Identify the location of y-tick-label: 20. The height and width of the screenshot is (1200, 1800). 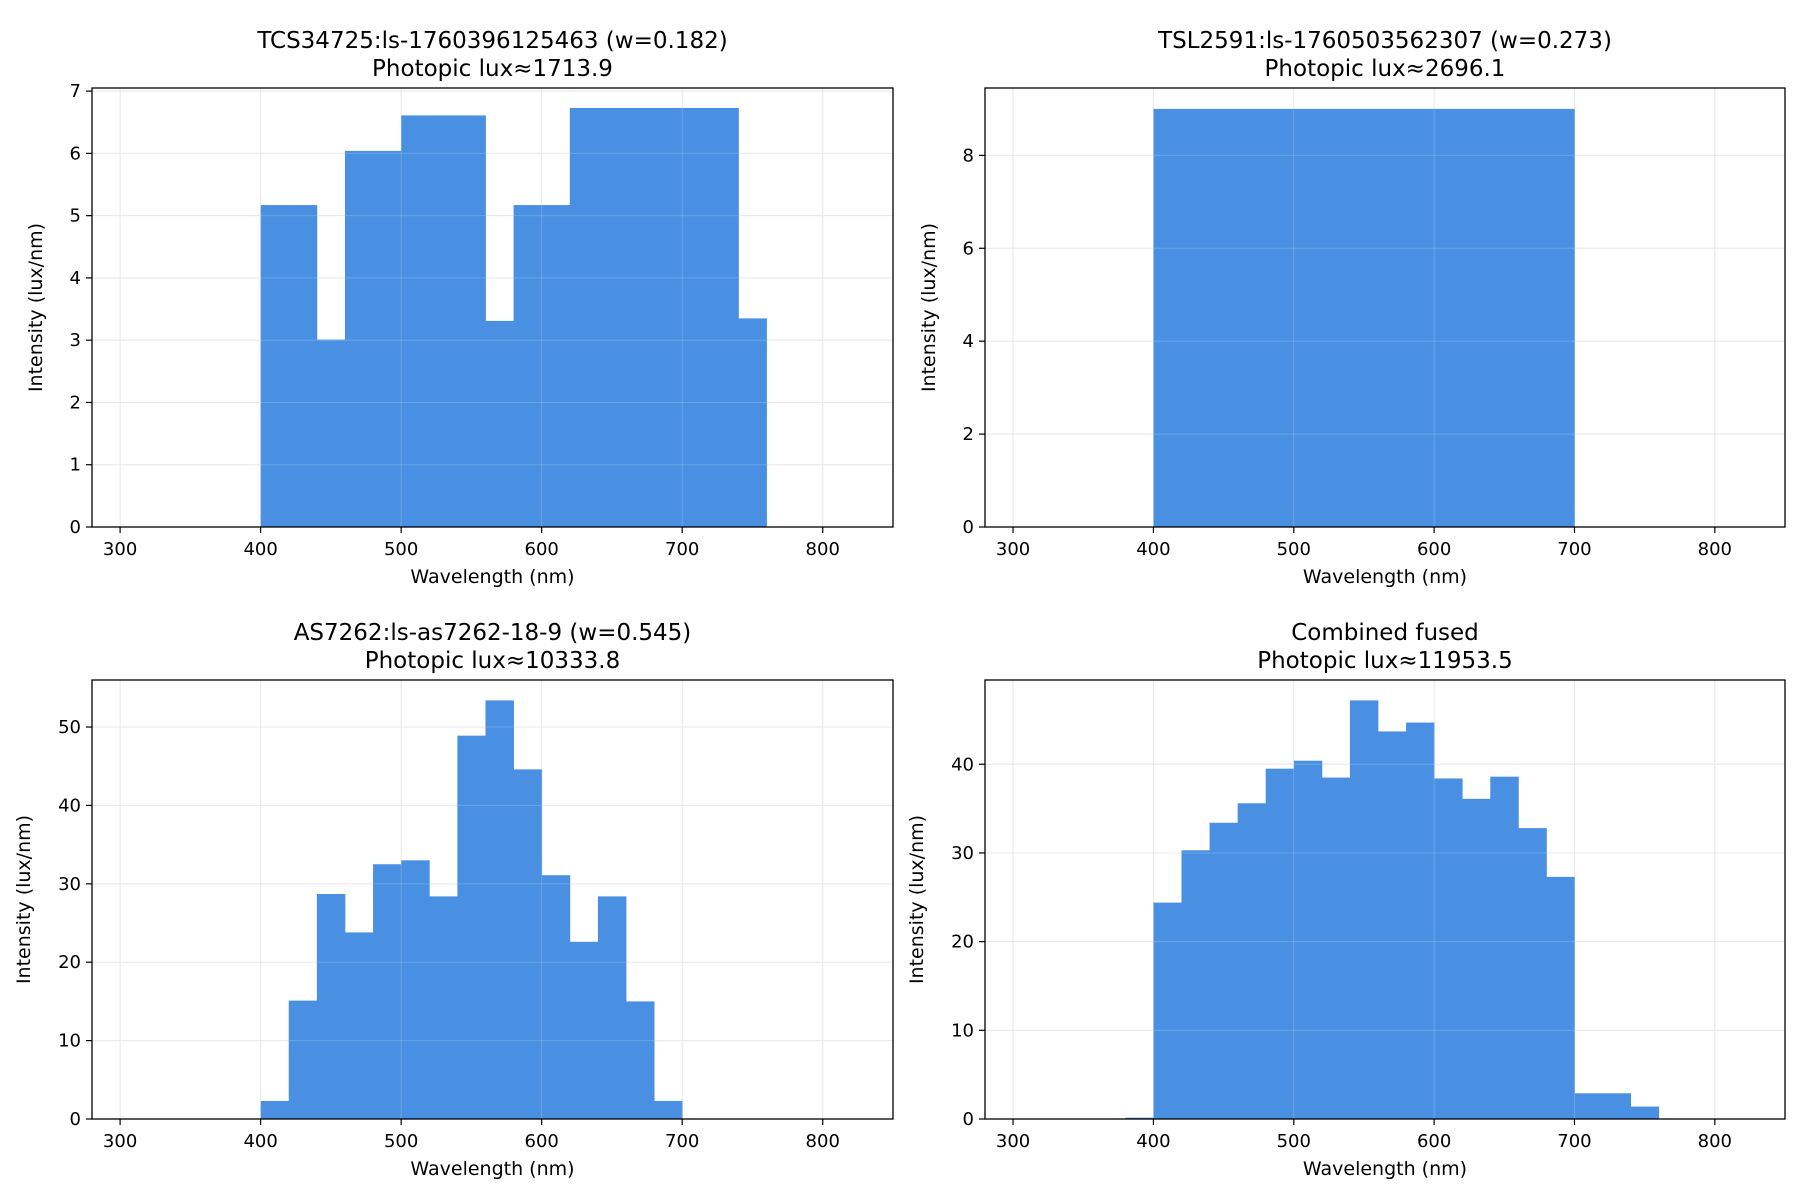
(69, 962).